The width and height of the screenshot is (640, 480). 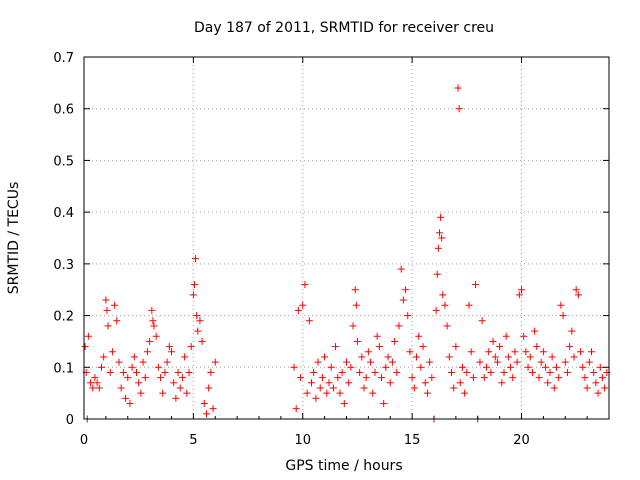 What do you see at coordinates (70, 420) in the screenshot?
I see `y-tick-label: 0` at bounding box center [70, 420].